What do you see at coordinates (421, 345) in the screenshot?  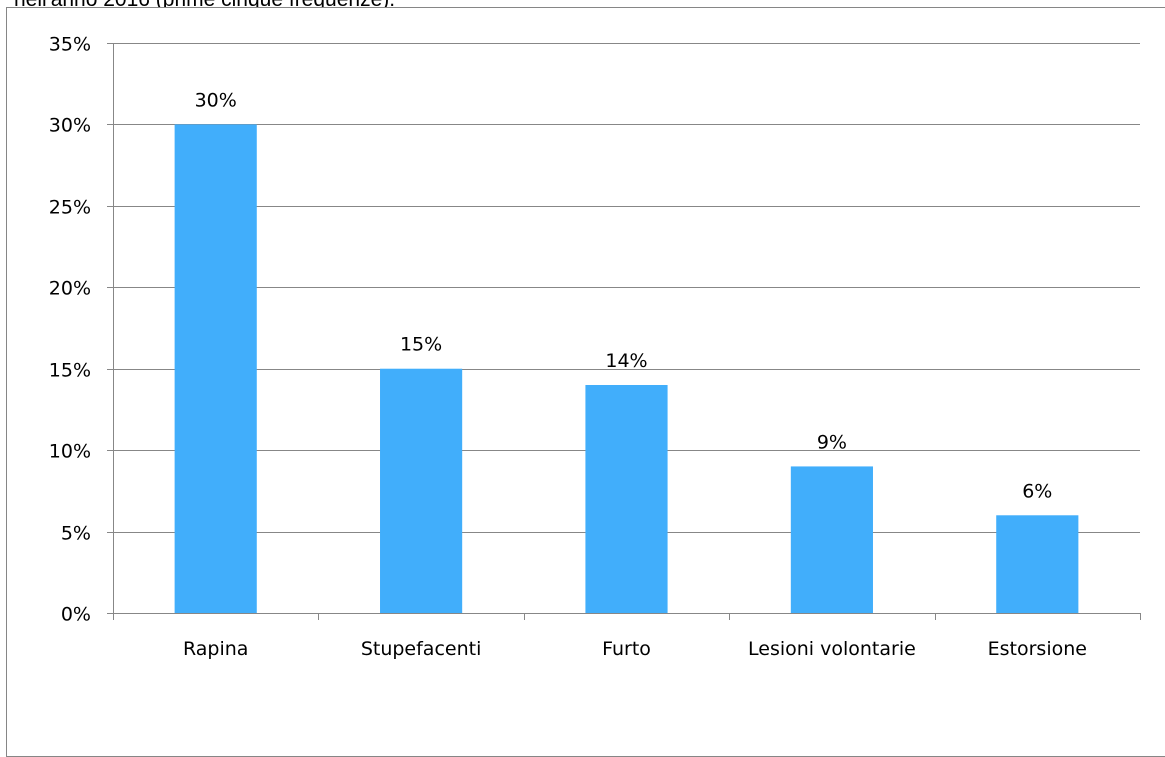 I see `data-label: 15%` at bounding box center [421, 345].